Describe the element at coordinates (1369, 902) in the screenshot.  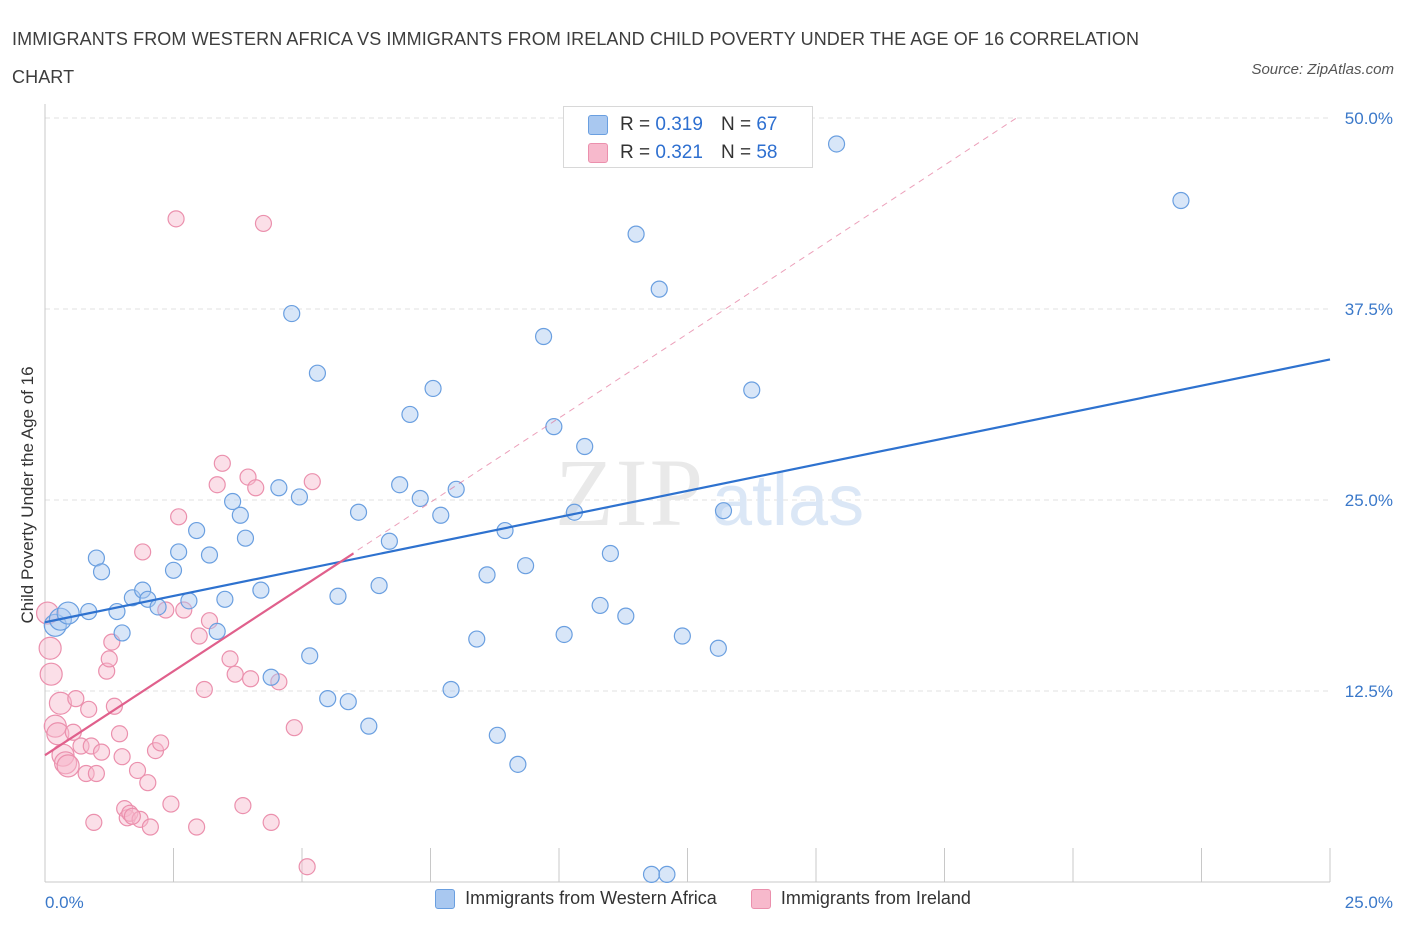
I see `x-tick-label-max: 25.0%` at that location.